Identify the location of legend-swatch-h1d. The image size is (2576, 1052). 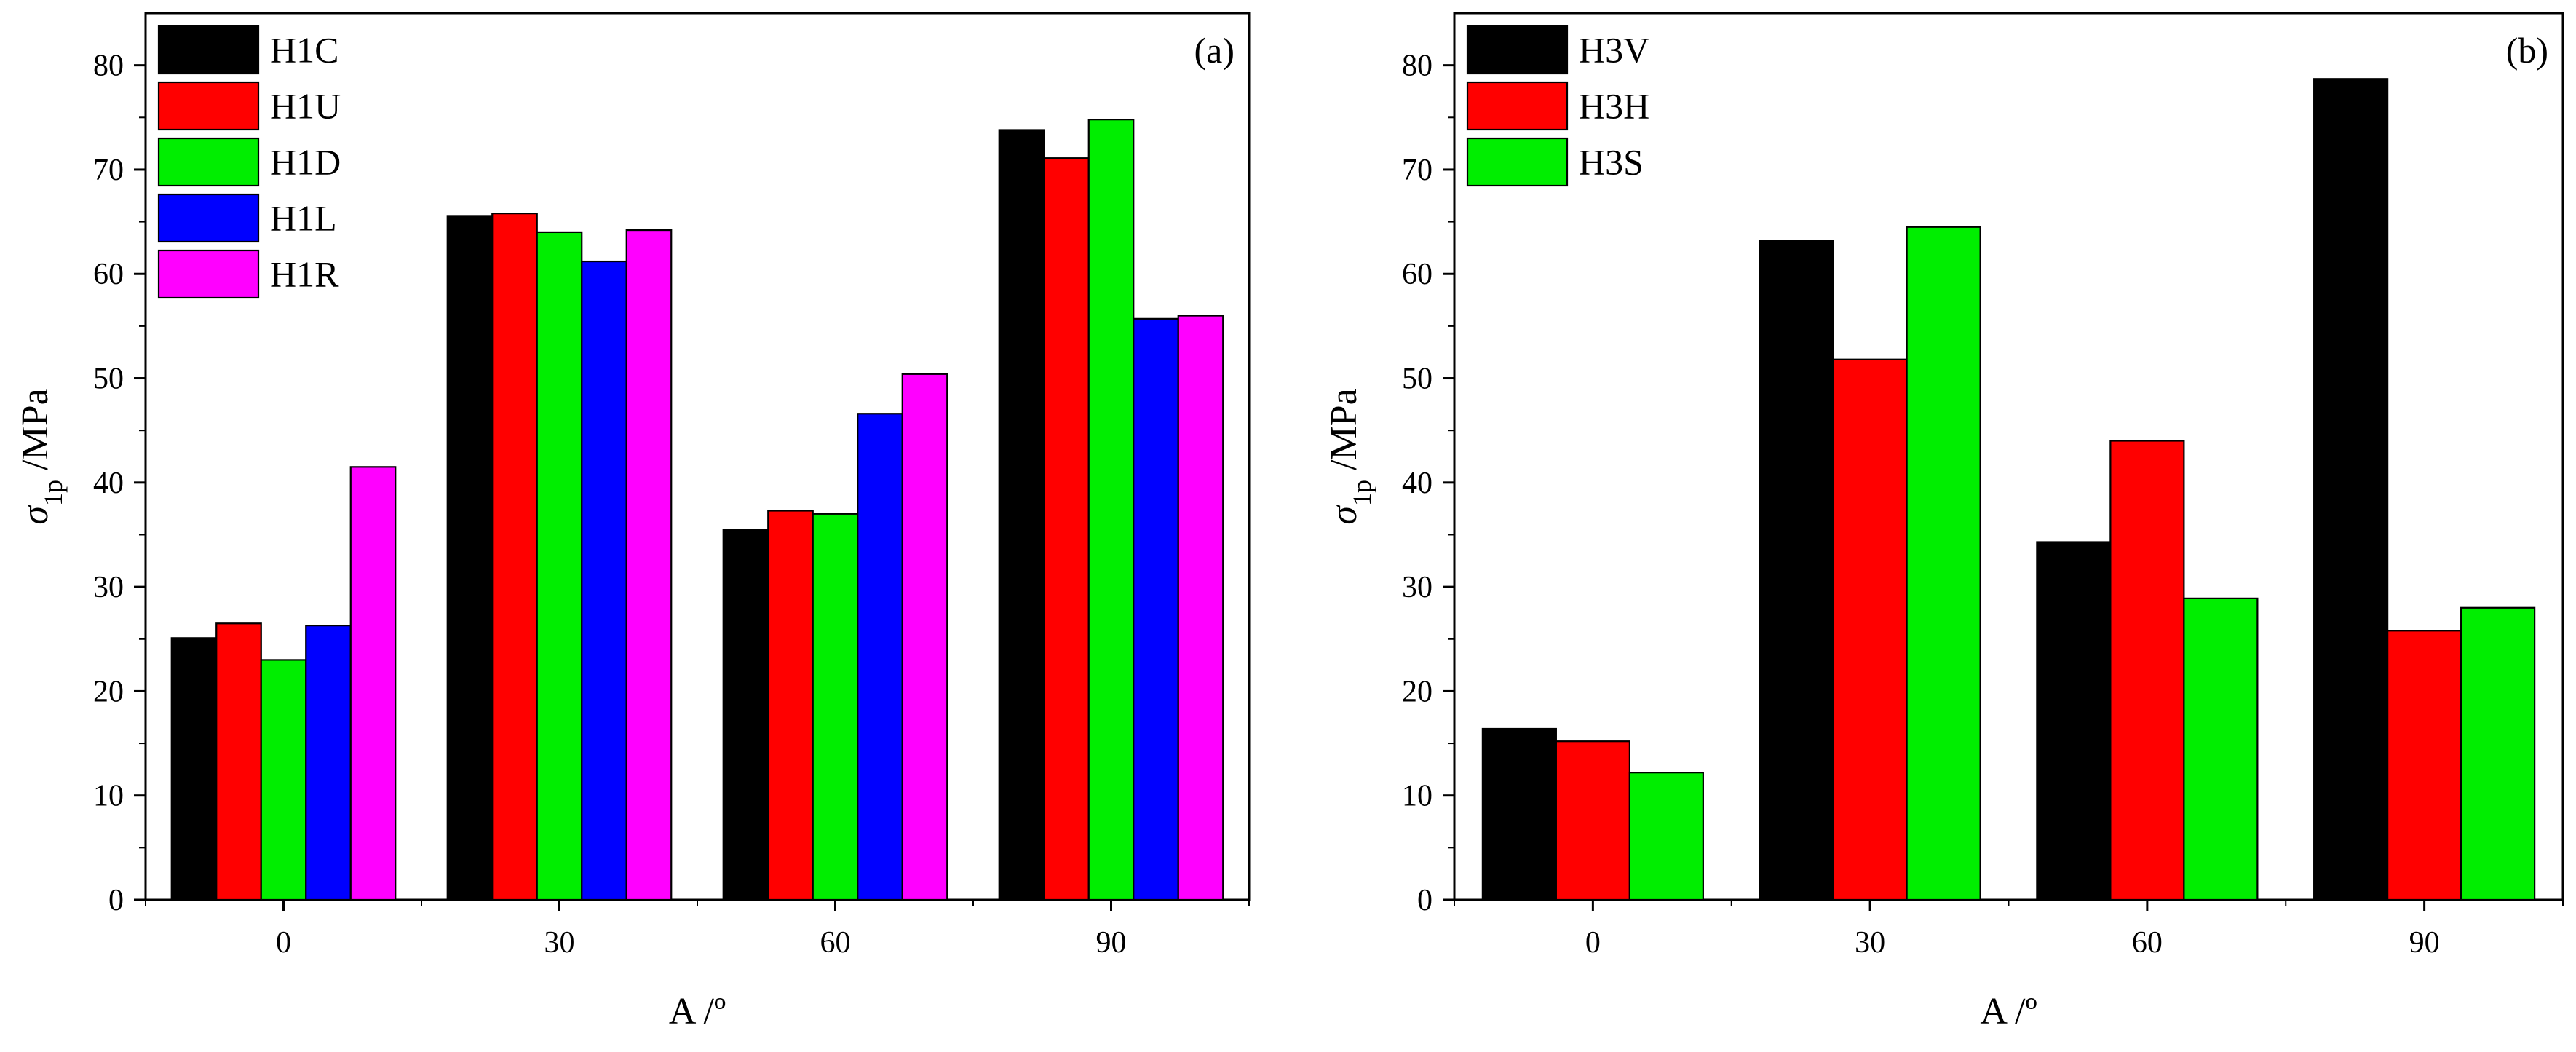
(208, 162).